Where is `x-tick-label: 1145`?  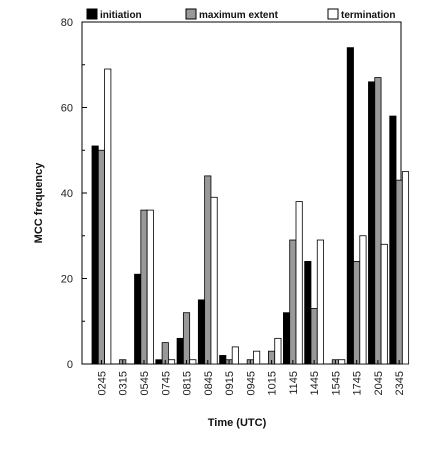
x-tick-label: 1145 is located at coordinates (294, 383).